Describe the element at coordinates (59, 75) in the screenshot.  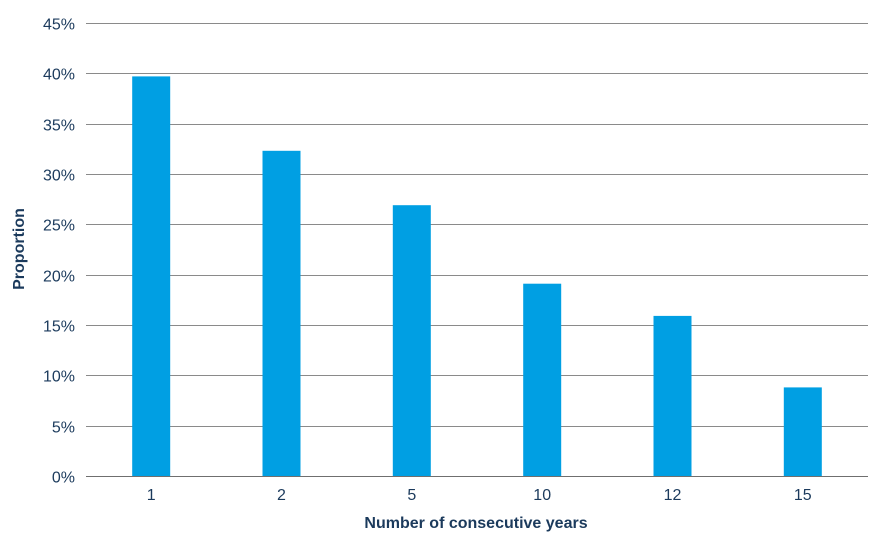
I see `y-tick-label: 40%` at that location.